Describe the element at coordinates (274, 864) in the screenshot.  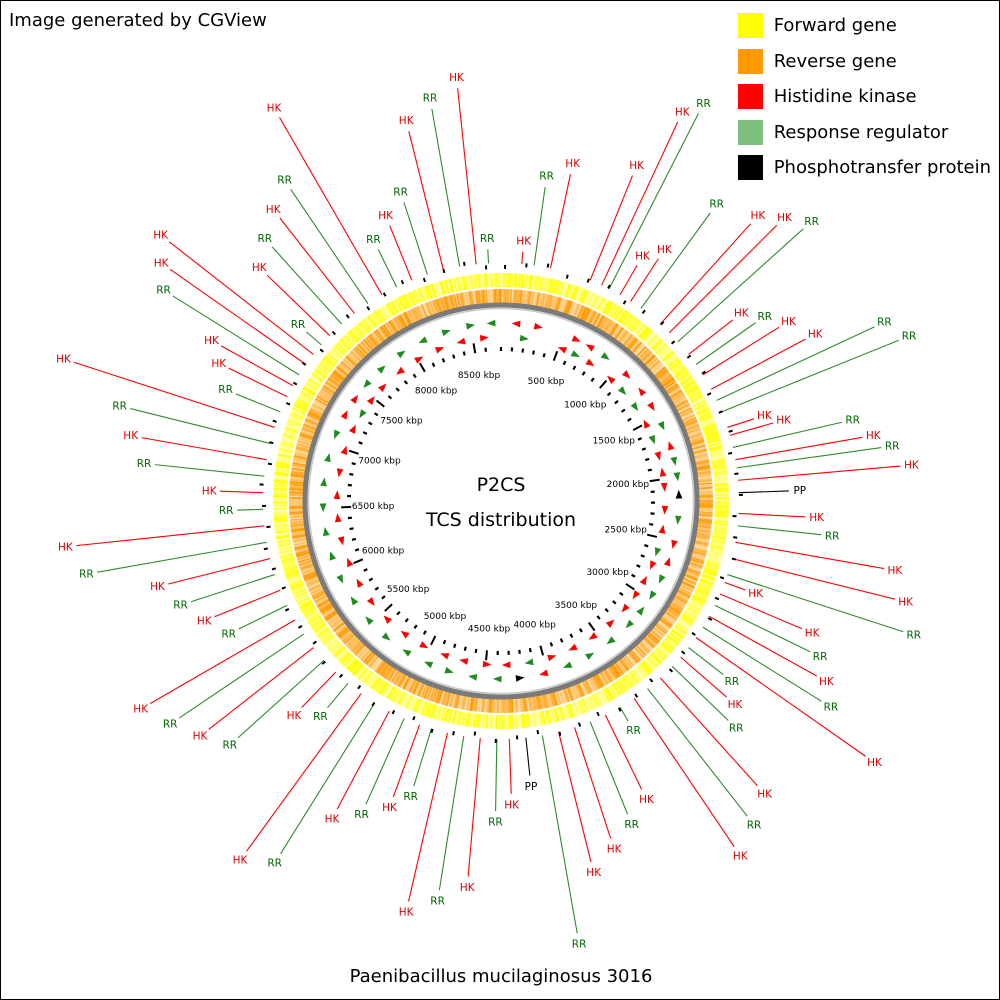
I see `feature-label: RR` at that location.